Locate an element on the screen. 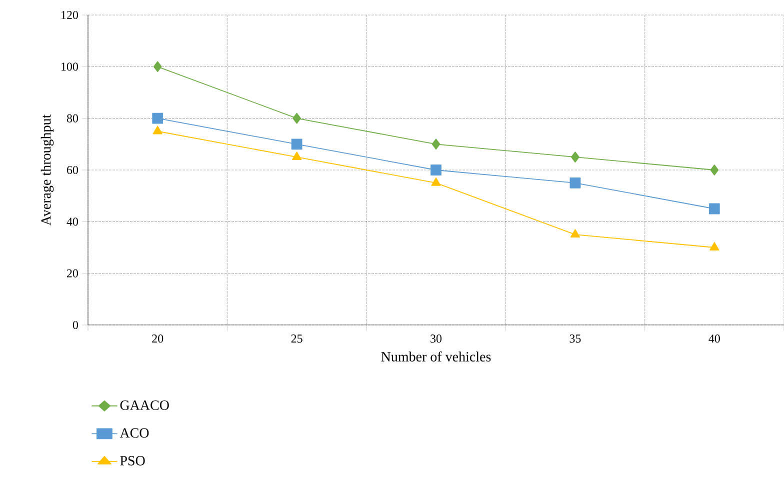 This screenshot has height=491, width=784. x-tick-label: 25 is located at coordinates (296, 338).